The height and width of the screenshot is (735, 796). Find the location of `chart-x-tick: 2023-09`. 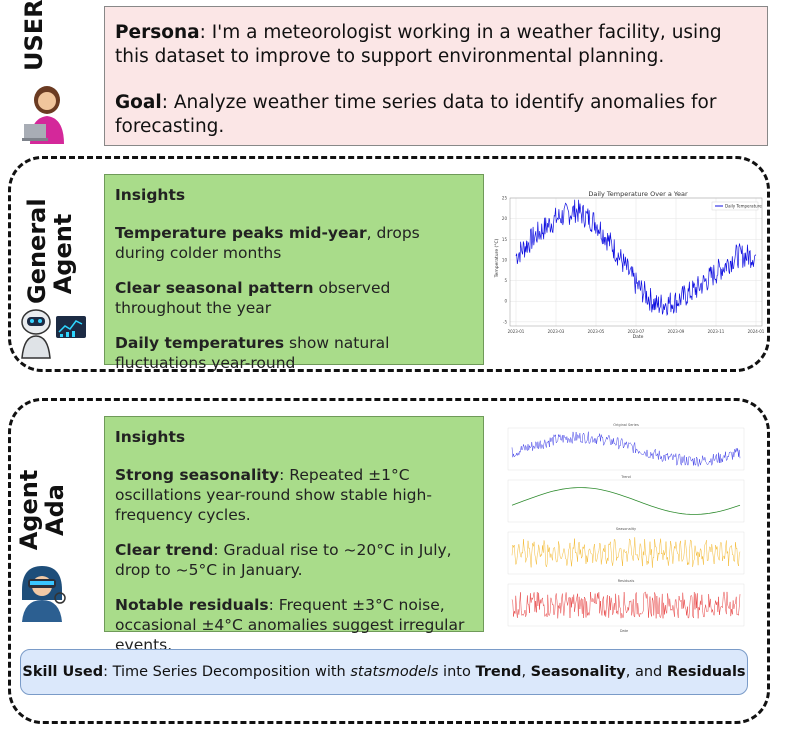

chart-x-tick: 2023-09 is located at coordinates (676, 331).